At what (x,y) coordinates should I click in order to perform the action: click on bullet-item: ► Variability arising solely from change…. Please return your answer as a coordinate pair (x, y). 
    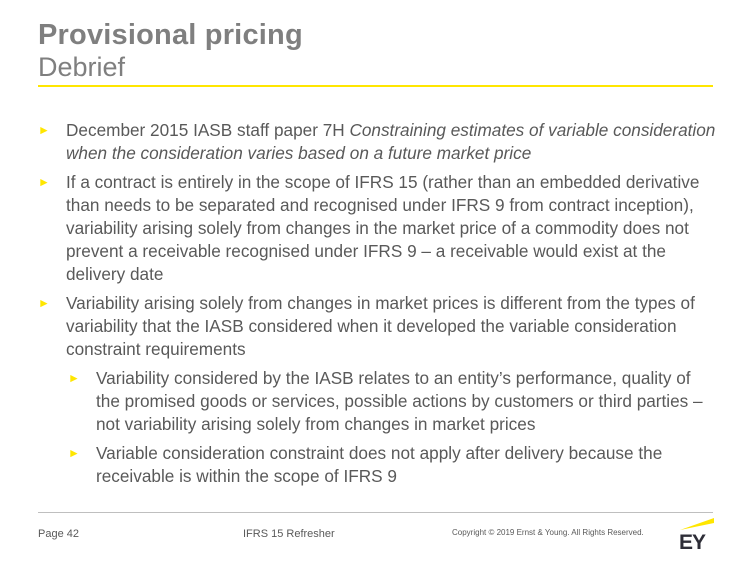
    Looking at the image, I should click on (378, 326).